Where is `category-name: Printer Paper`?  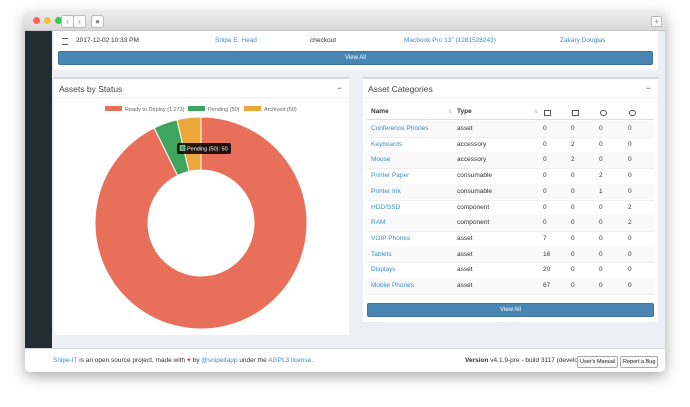 category-name: Printer Paper is located at coordinates (390, 176).